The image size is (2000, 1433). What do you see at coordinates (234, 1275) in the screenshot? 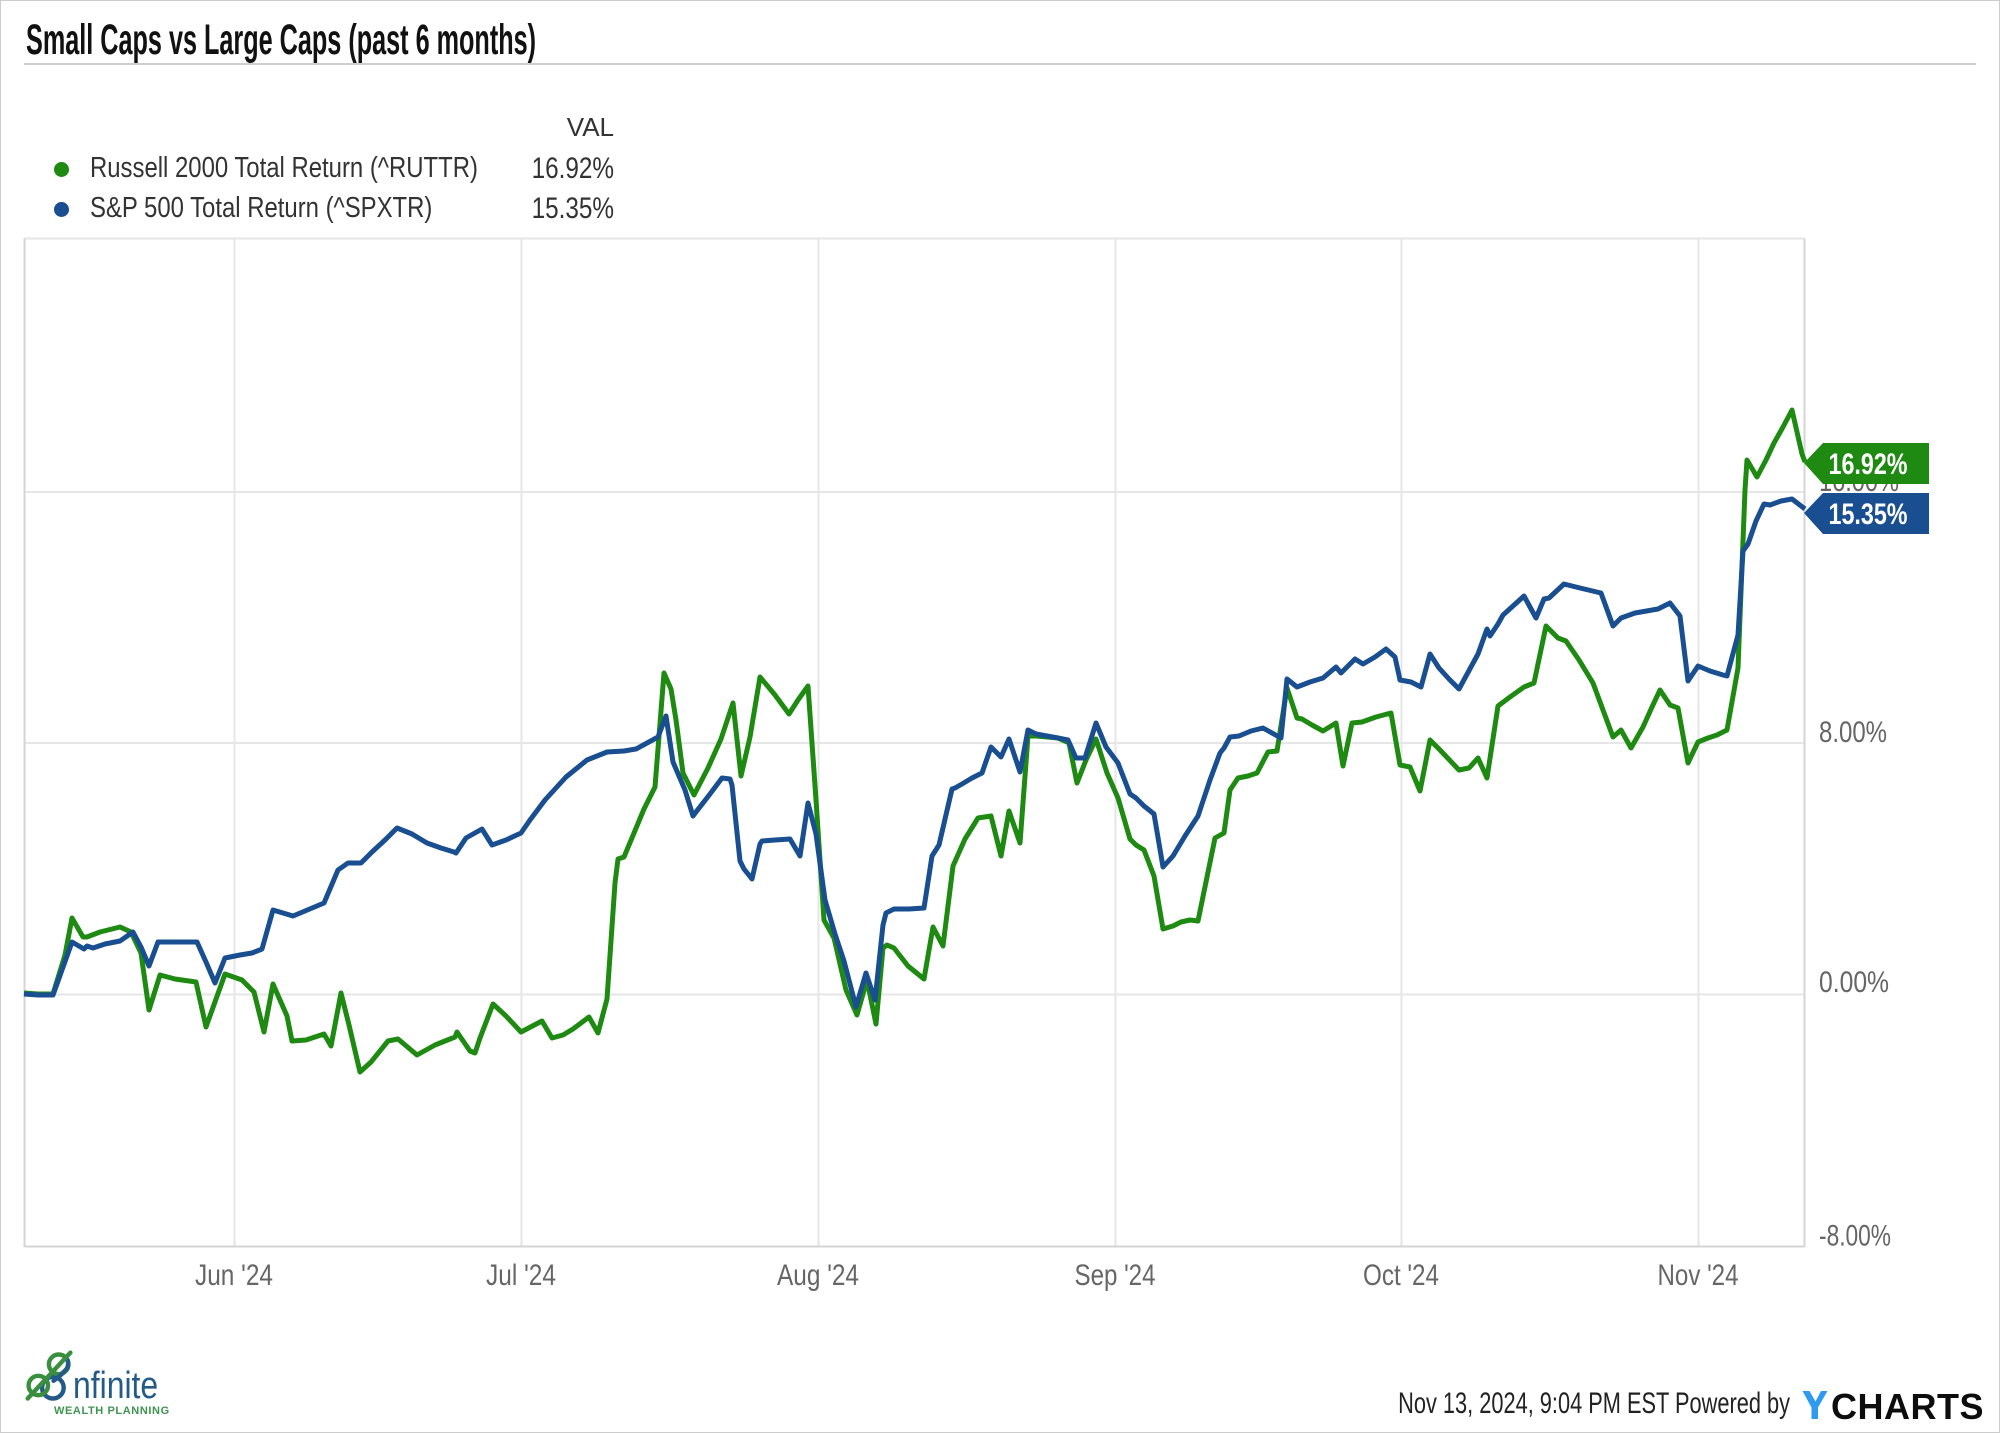
I see `svg-text: Jun '24` at bounding box center [234, 1275].